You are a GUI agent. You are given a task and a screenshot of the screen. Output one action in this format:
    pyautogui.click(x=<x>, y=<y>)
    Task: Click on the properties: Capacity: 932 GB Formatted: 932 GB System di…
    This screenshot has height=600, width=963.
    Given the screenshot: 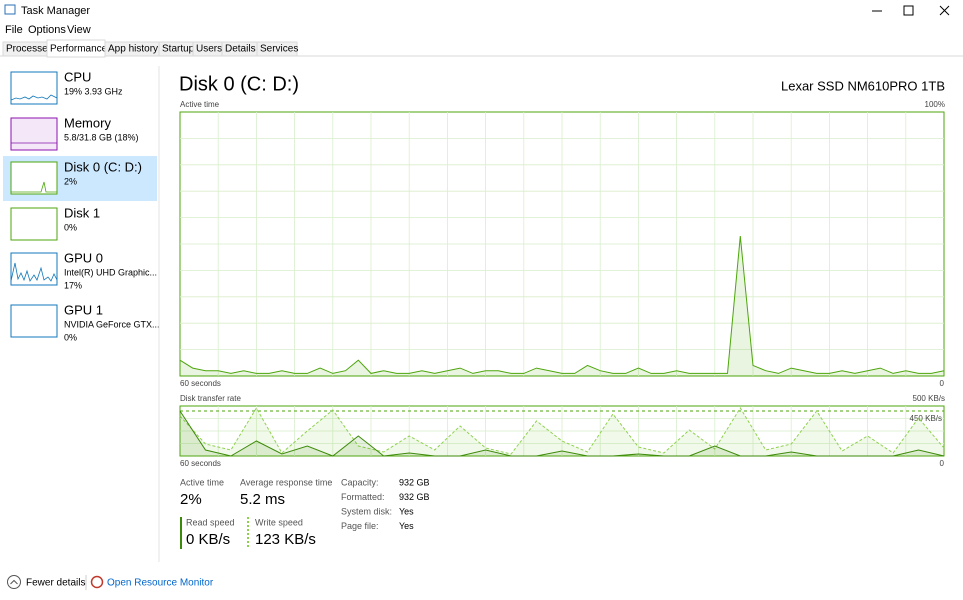 What is the action you would take?
    pyautogui.click(x=385, y=504)
    